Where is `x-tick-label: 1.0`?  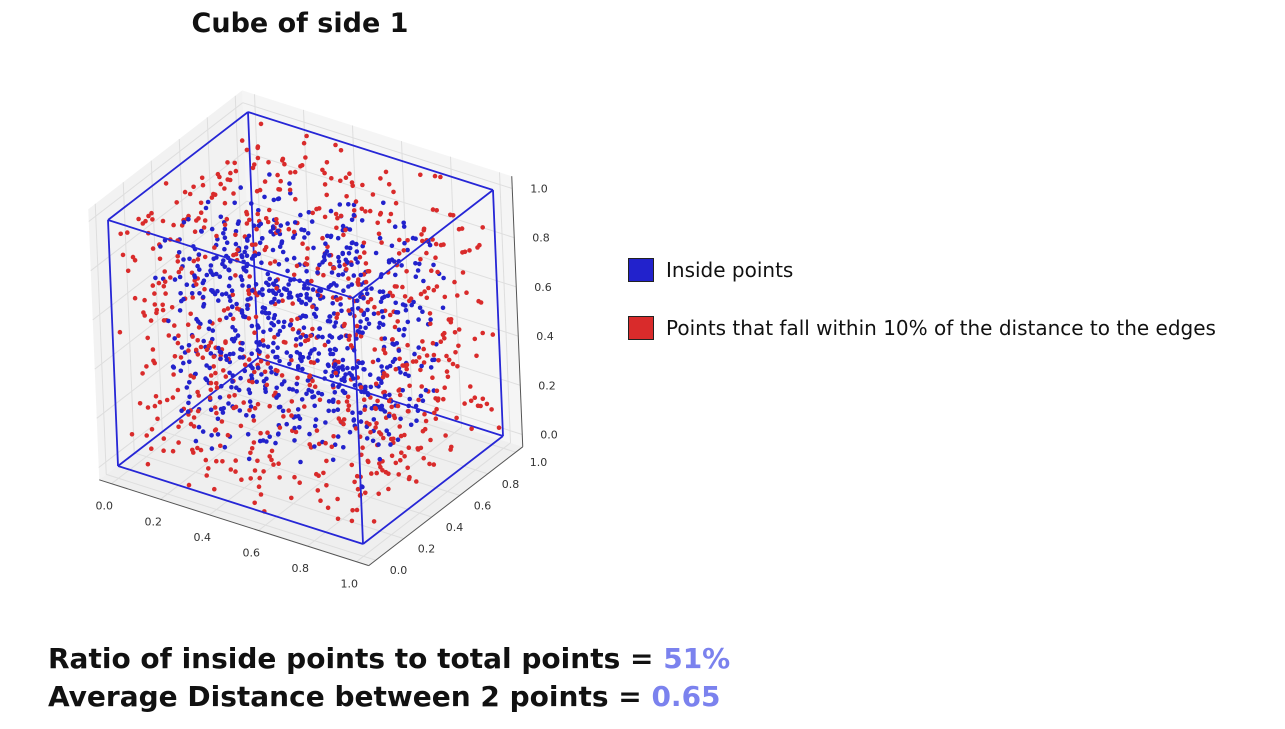
x-tick-label: 1.0 is located at coordinates (350, 584).